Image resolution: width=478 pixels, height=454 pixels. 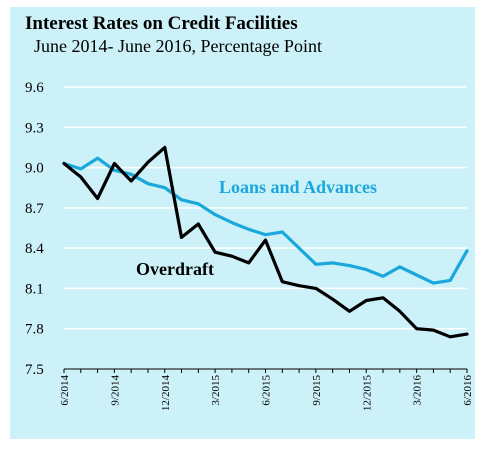 What do you see at coordinates (161, 23) in the screenshot?
I see `chart-title: Interest Rates on Credit Facilities` at bounding box center [161, 23].